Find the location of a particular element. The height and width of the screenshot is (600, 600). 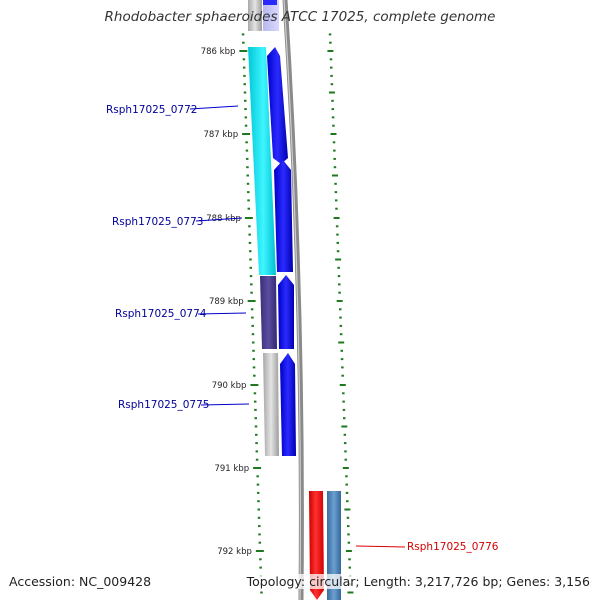

genome-backbone-highlight is located at coordinates (292, 300).